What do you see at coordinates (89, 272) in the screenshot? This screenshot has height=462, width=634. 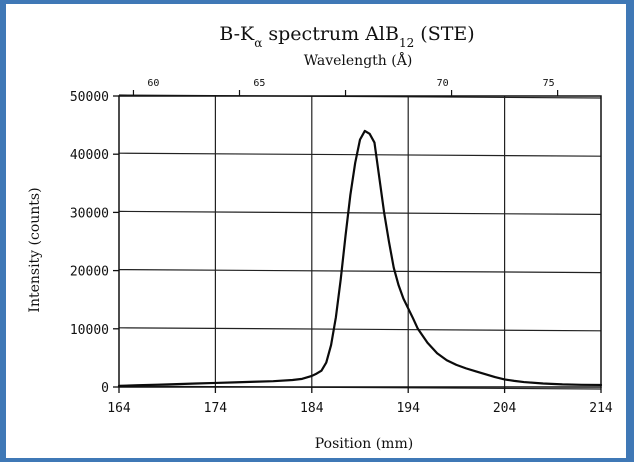 I see `y-tick-label: 20000` at bounding box center [89, 272].